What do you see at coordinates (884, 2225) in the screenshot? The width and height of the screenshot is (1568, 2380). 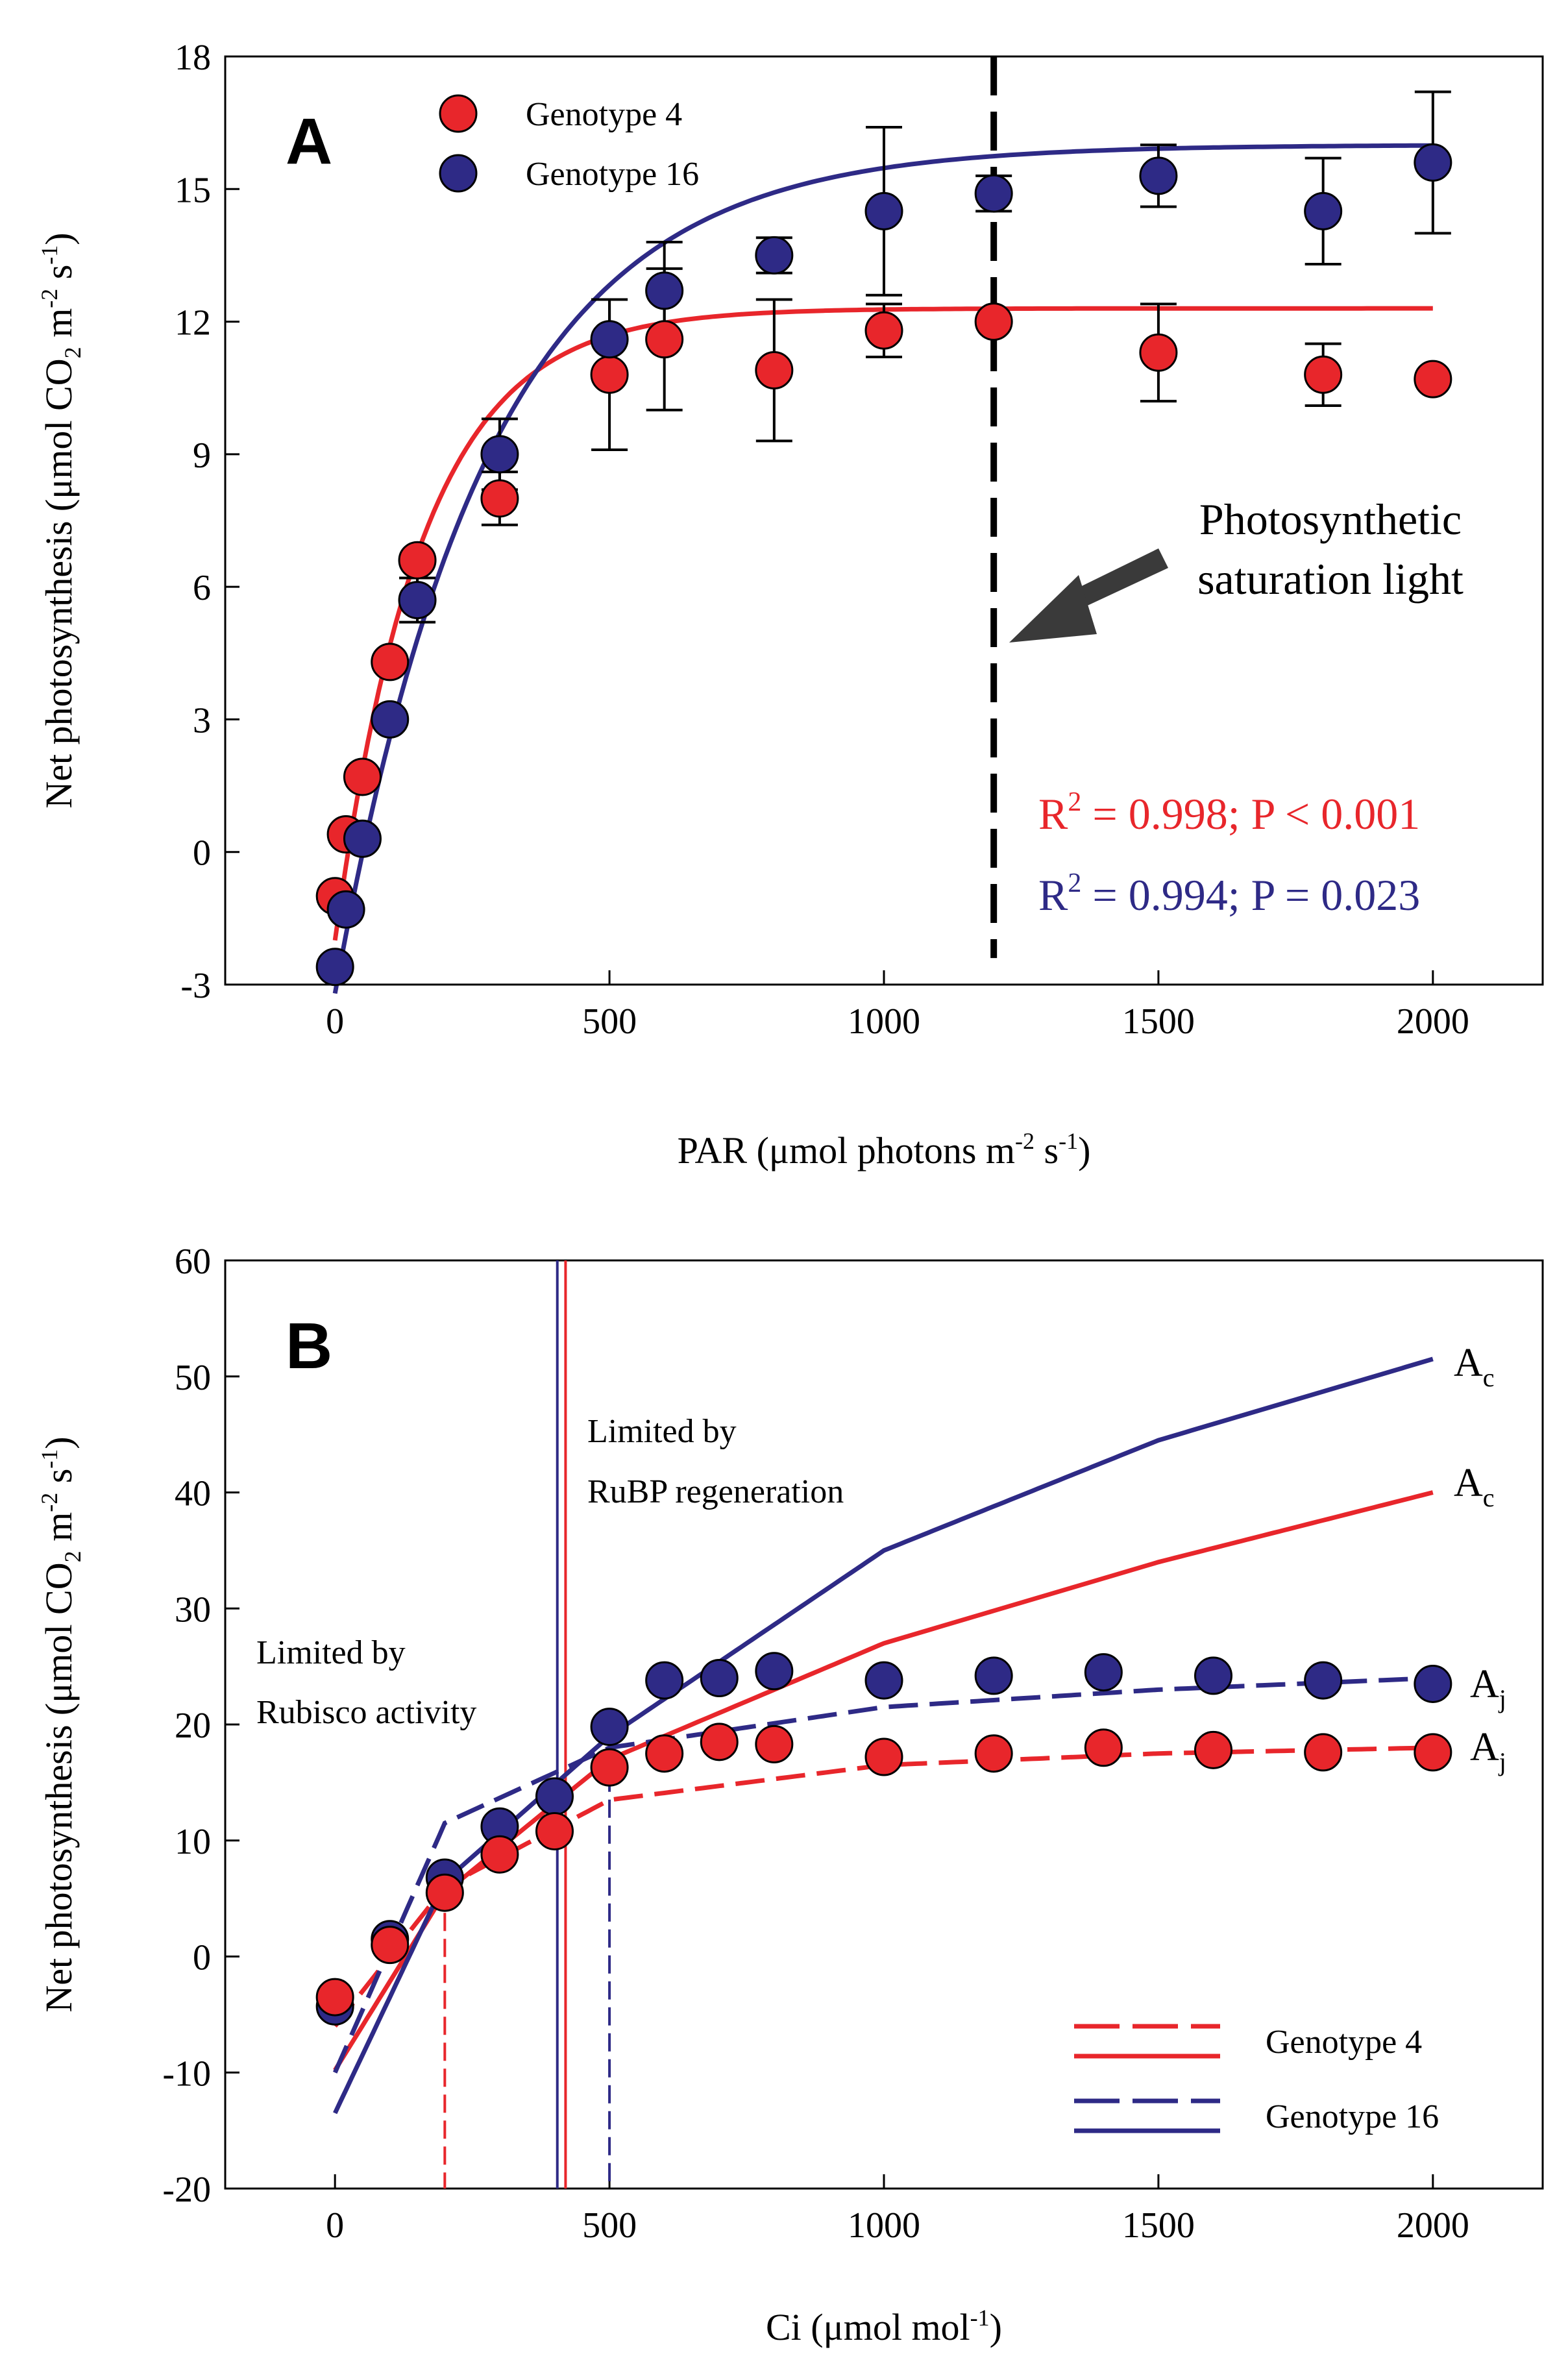 I see `panel-b-x-tick-label: 1000` at bounding box center [884, 2225].